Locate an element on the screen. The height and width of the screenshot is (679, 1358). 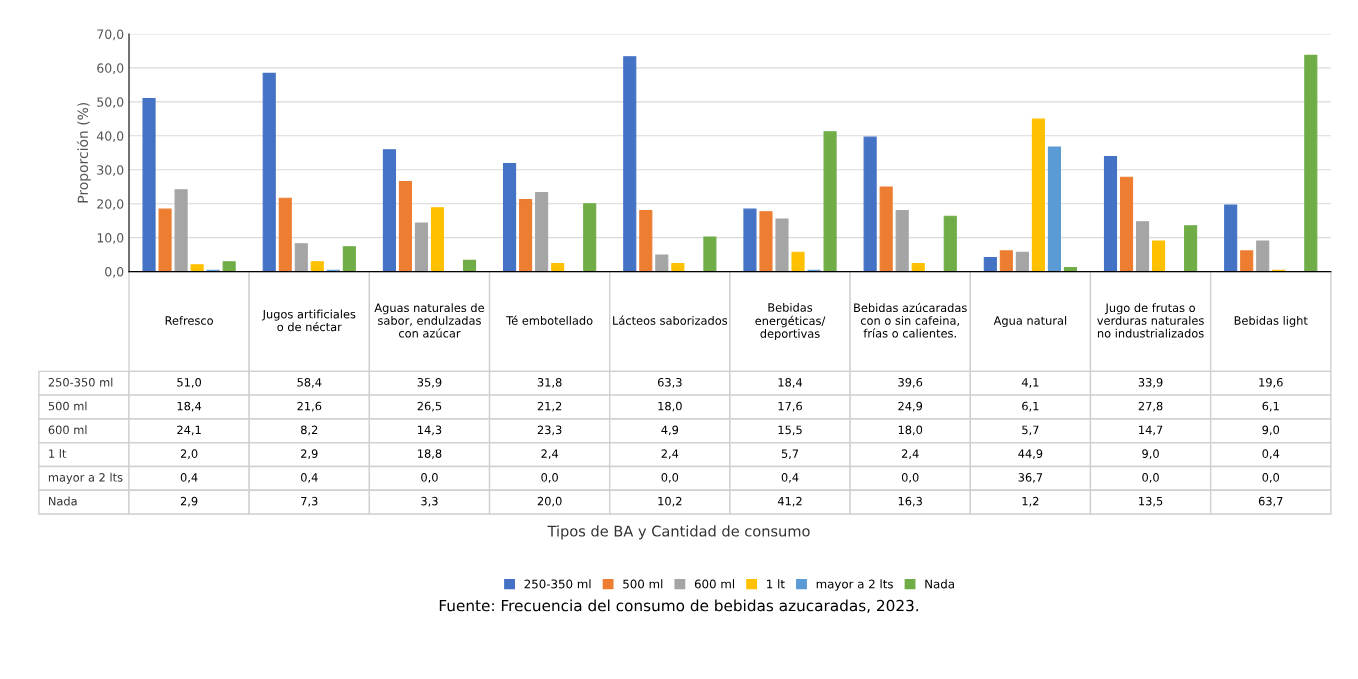
data-label: 4,1 is located at coordinates (1030, 383).